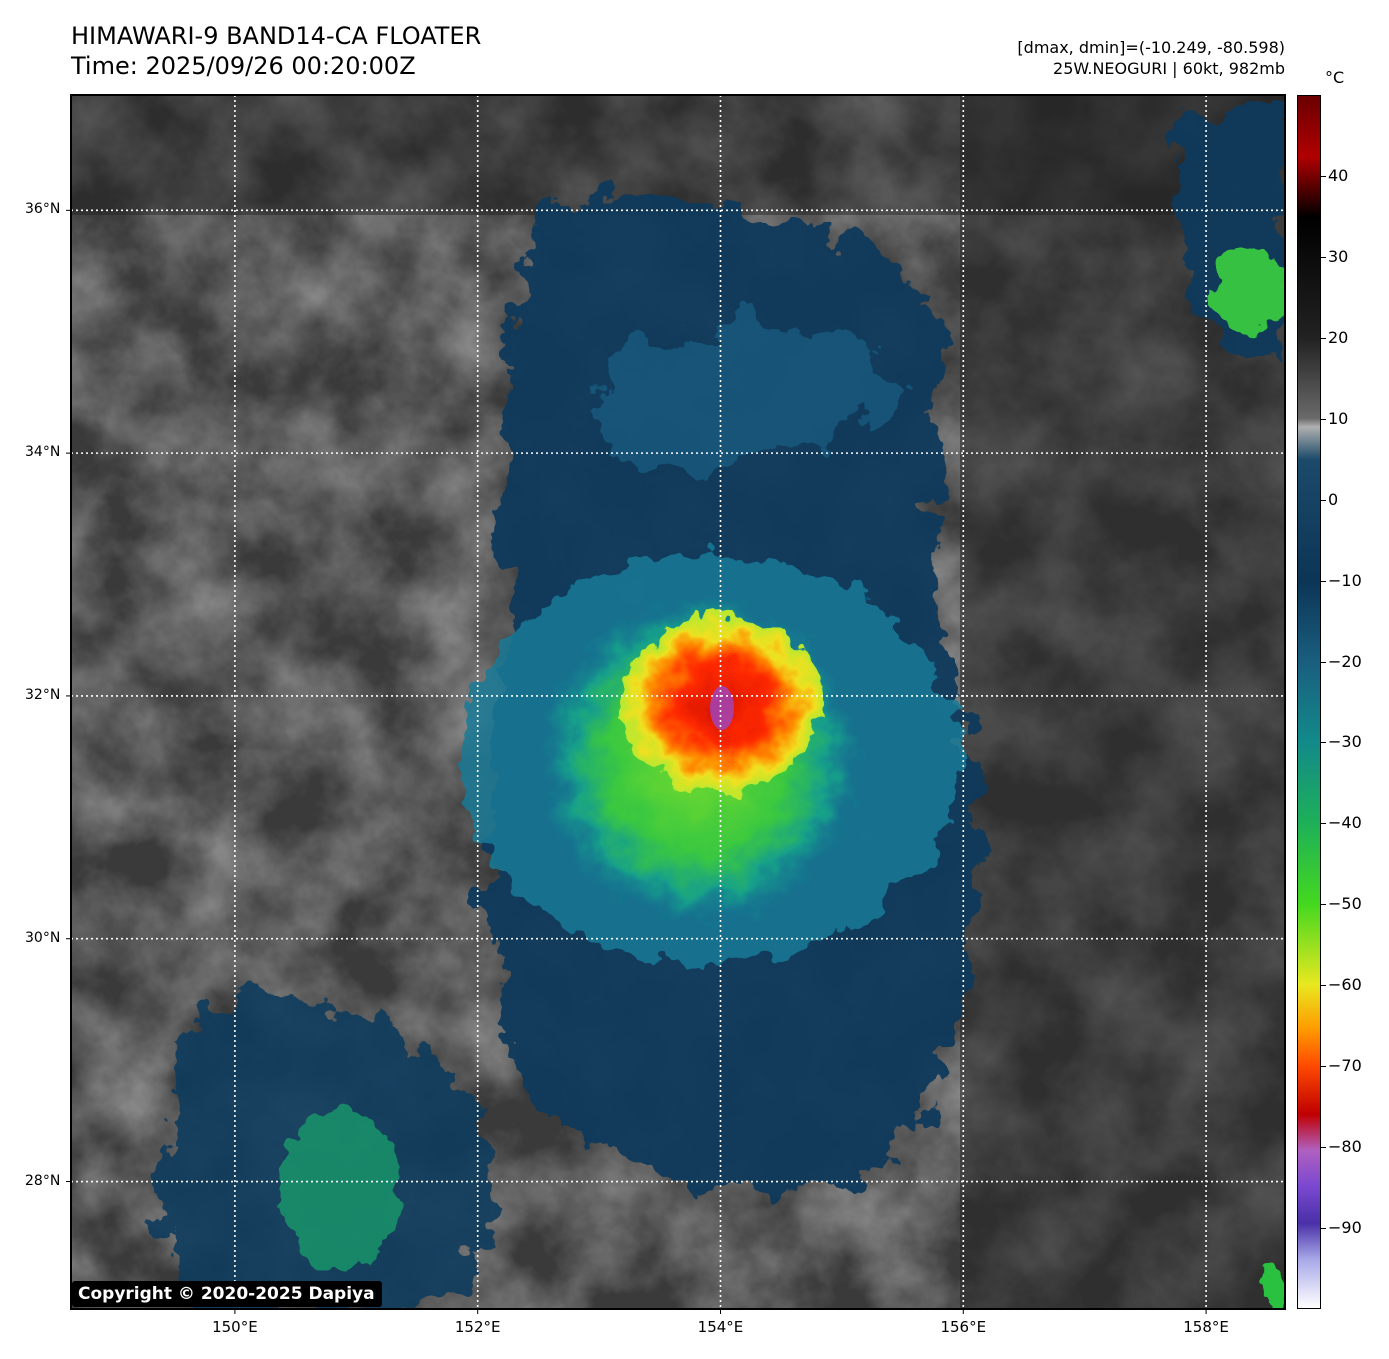  Describe the element at coordinates (720, 1327) in the screenshot. I see `lon-label: 154°E` at that location.